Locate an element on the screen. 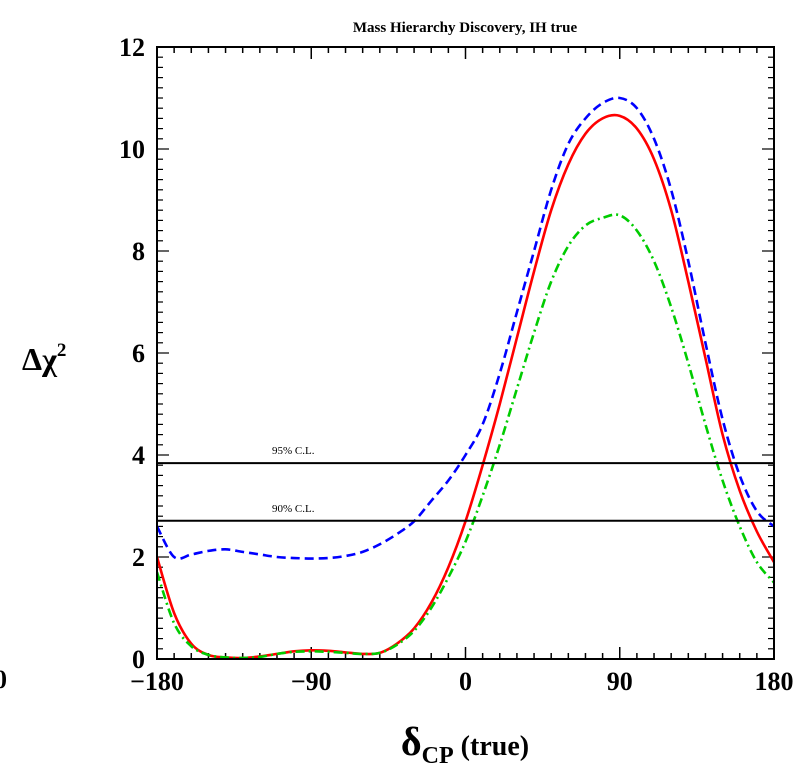 Image resolution: width=807 pixels, height=776 pixels. reference-line-label: 95% C.L. is located at coordinates (293, 451).